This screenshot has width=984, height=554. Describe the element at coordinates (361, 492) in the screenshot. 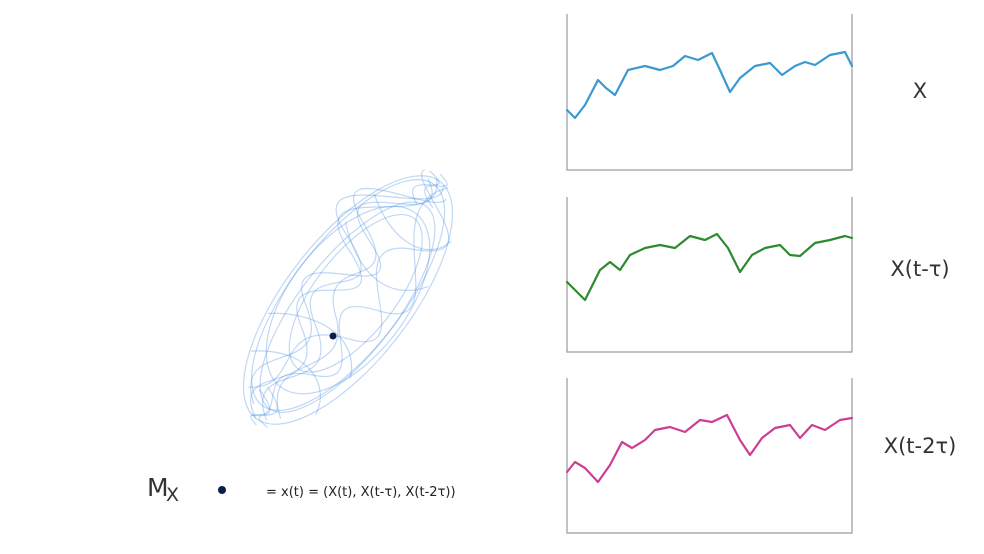

I see `equation: = x(t) = (X(t), X(t-τ), X(t-2τ))` at that location.